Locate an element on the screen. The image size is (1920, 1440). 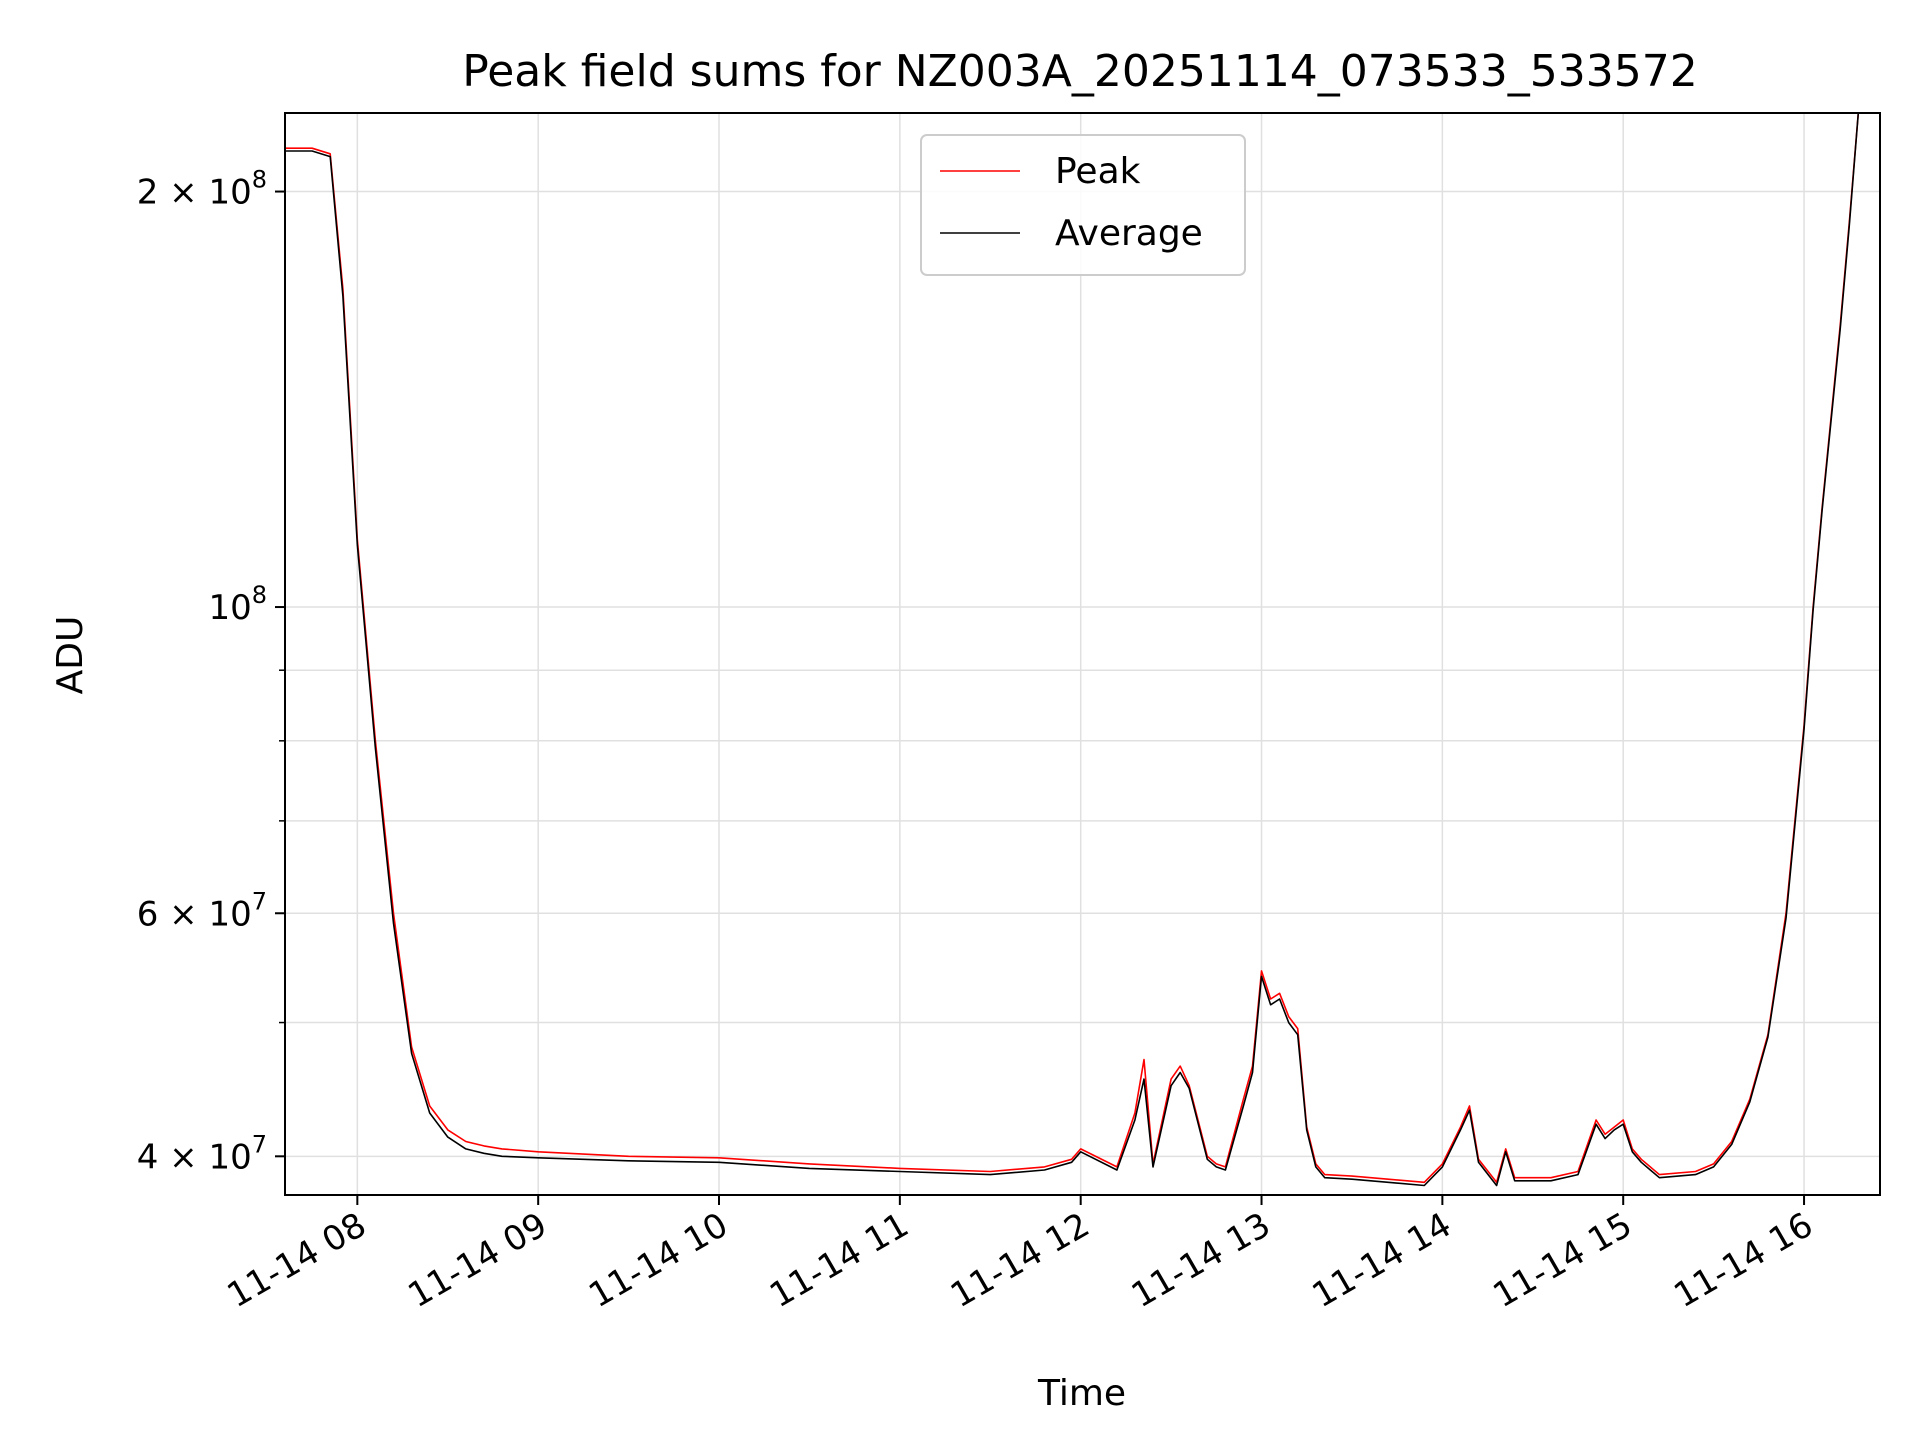
y-tick-label: 108 is located at coordinates (237, 604).